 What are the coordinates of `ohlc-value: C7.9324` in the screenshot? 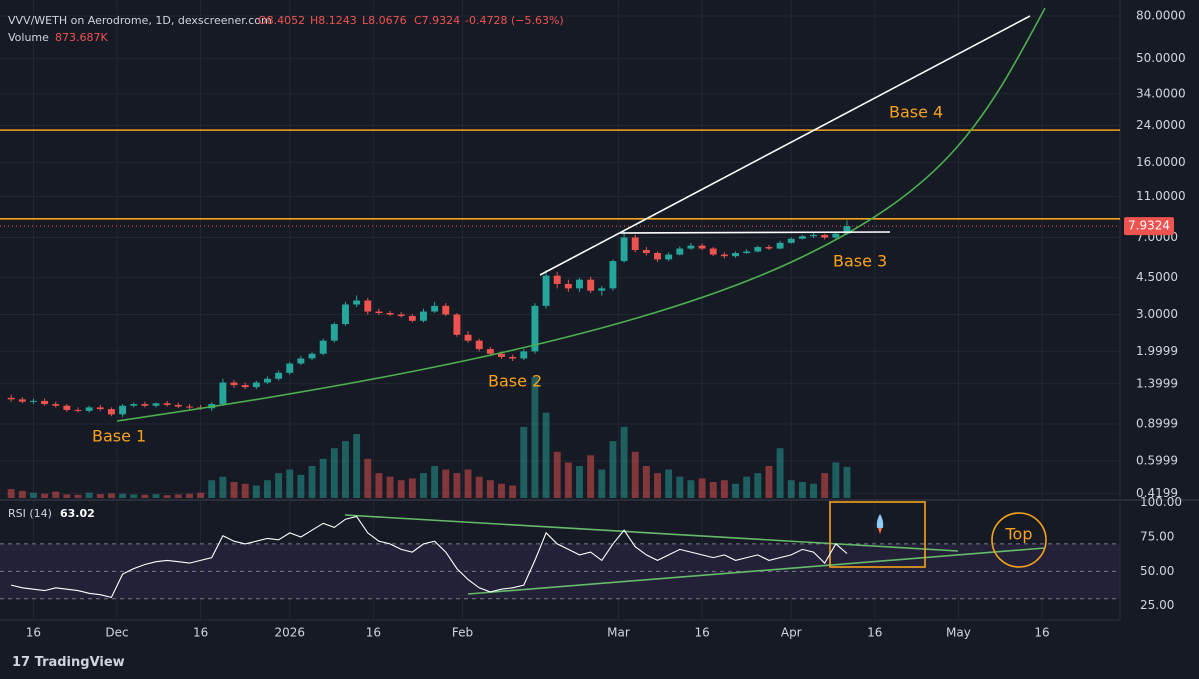 It's located at (437, 20).